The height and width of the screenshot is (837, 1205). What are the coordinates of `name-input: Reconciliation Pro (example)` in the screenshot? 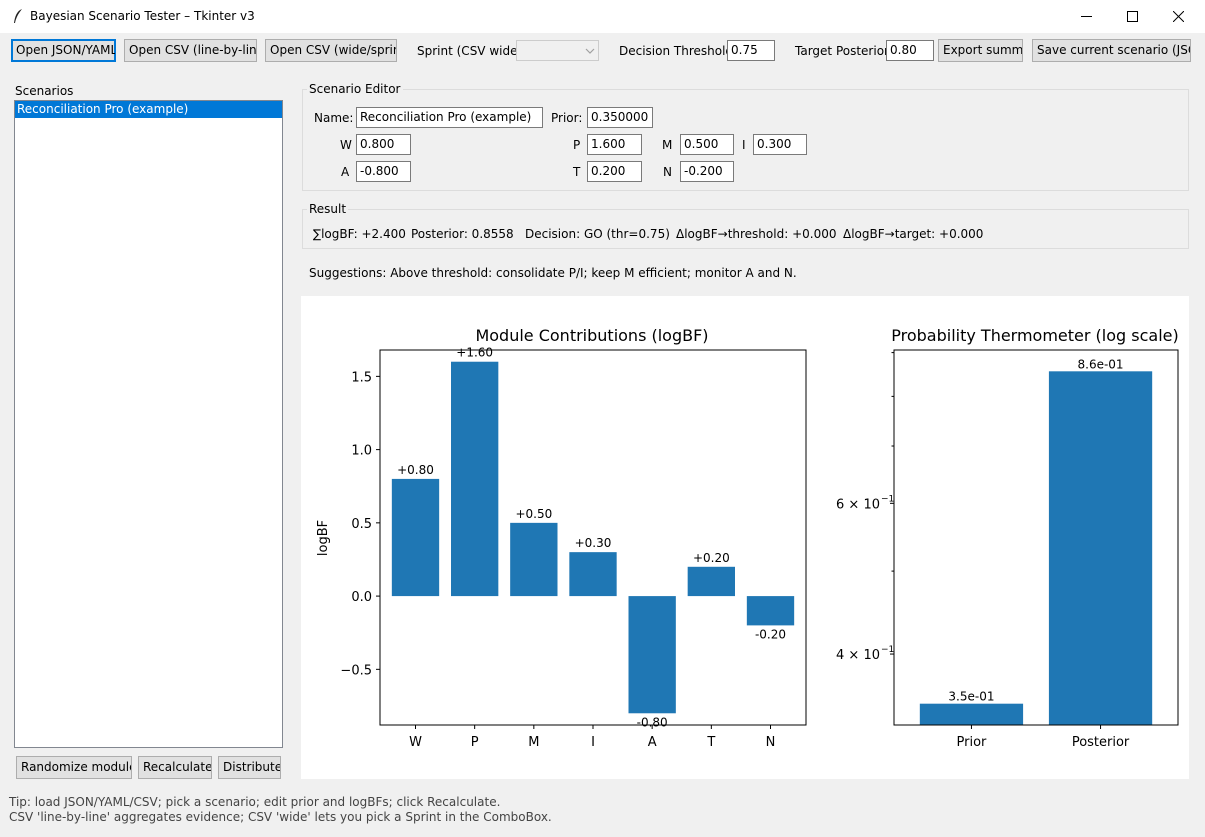 It's located at (449, 117).